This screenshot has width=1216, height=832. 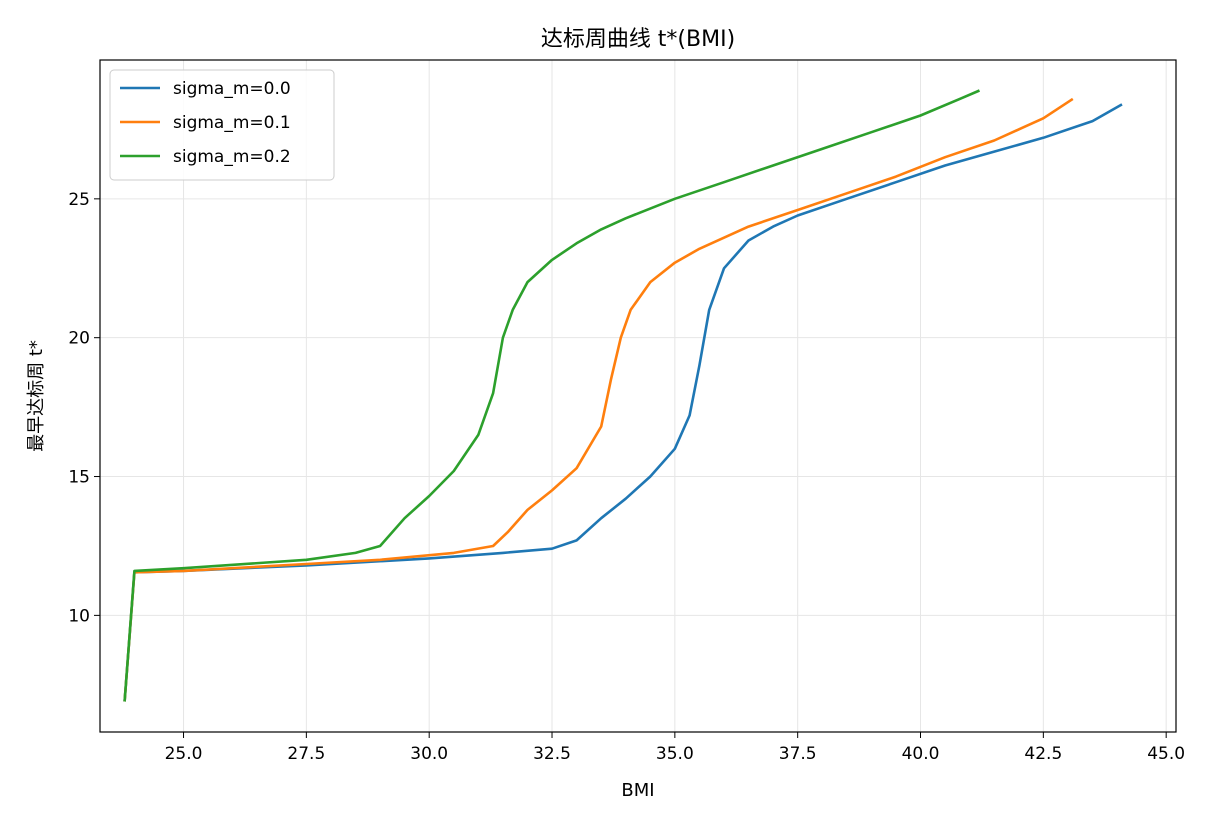 What do you see at coordinates (232, 123) in the screenshot?
I see `legend-label-1: sigma_m=0.1` at bounding box center [232, 123].